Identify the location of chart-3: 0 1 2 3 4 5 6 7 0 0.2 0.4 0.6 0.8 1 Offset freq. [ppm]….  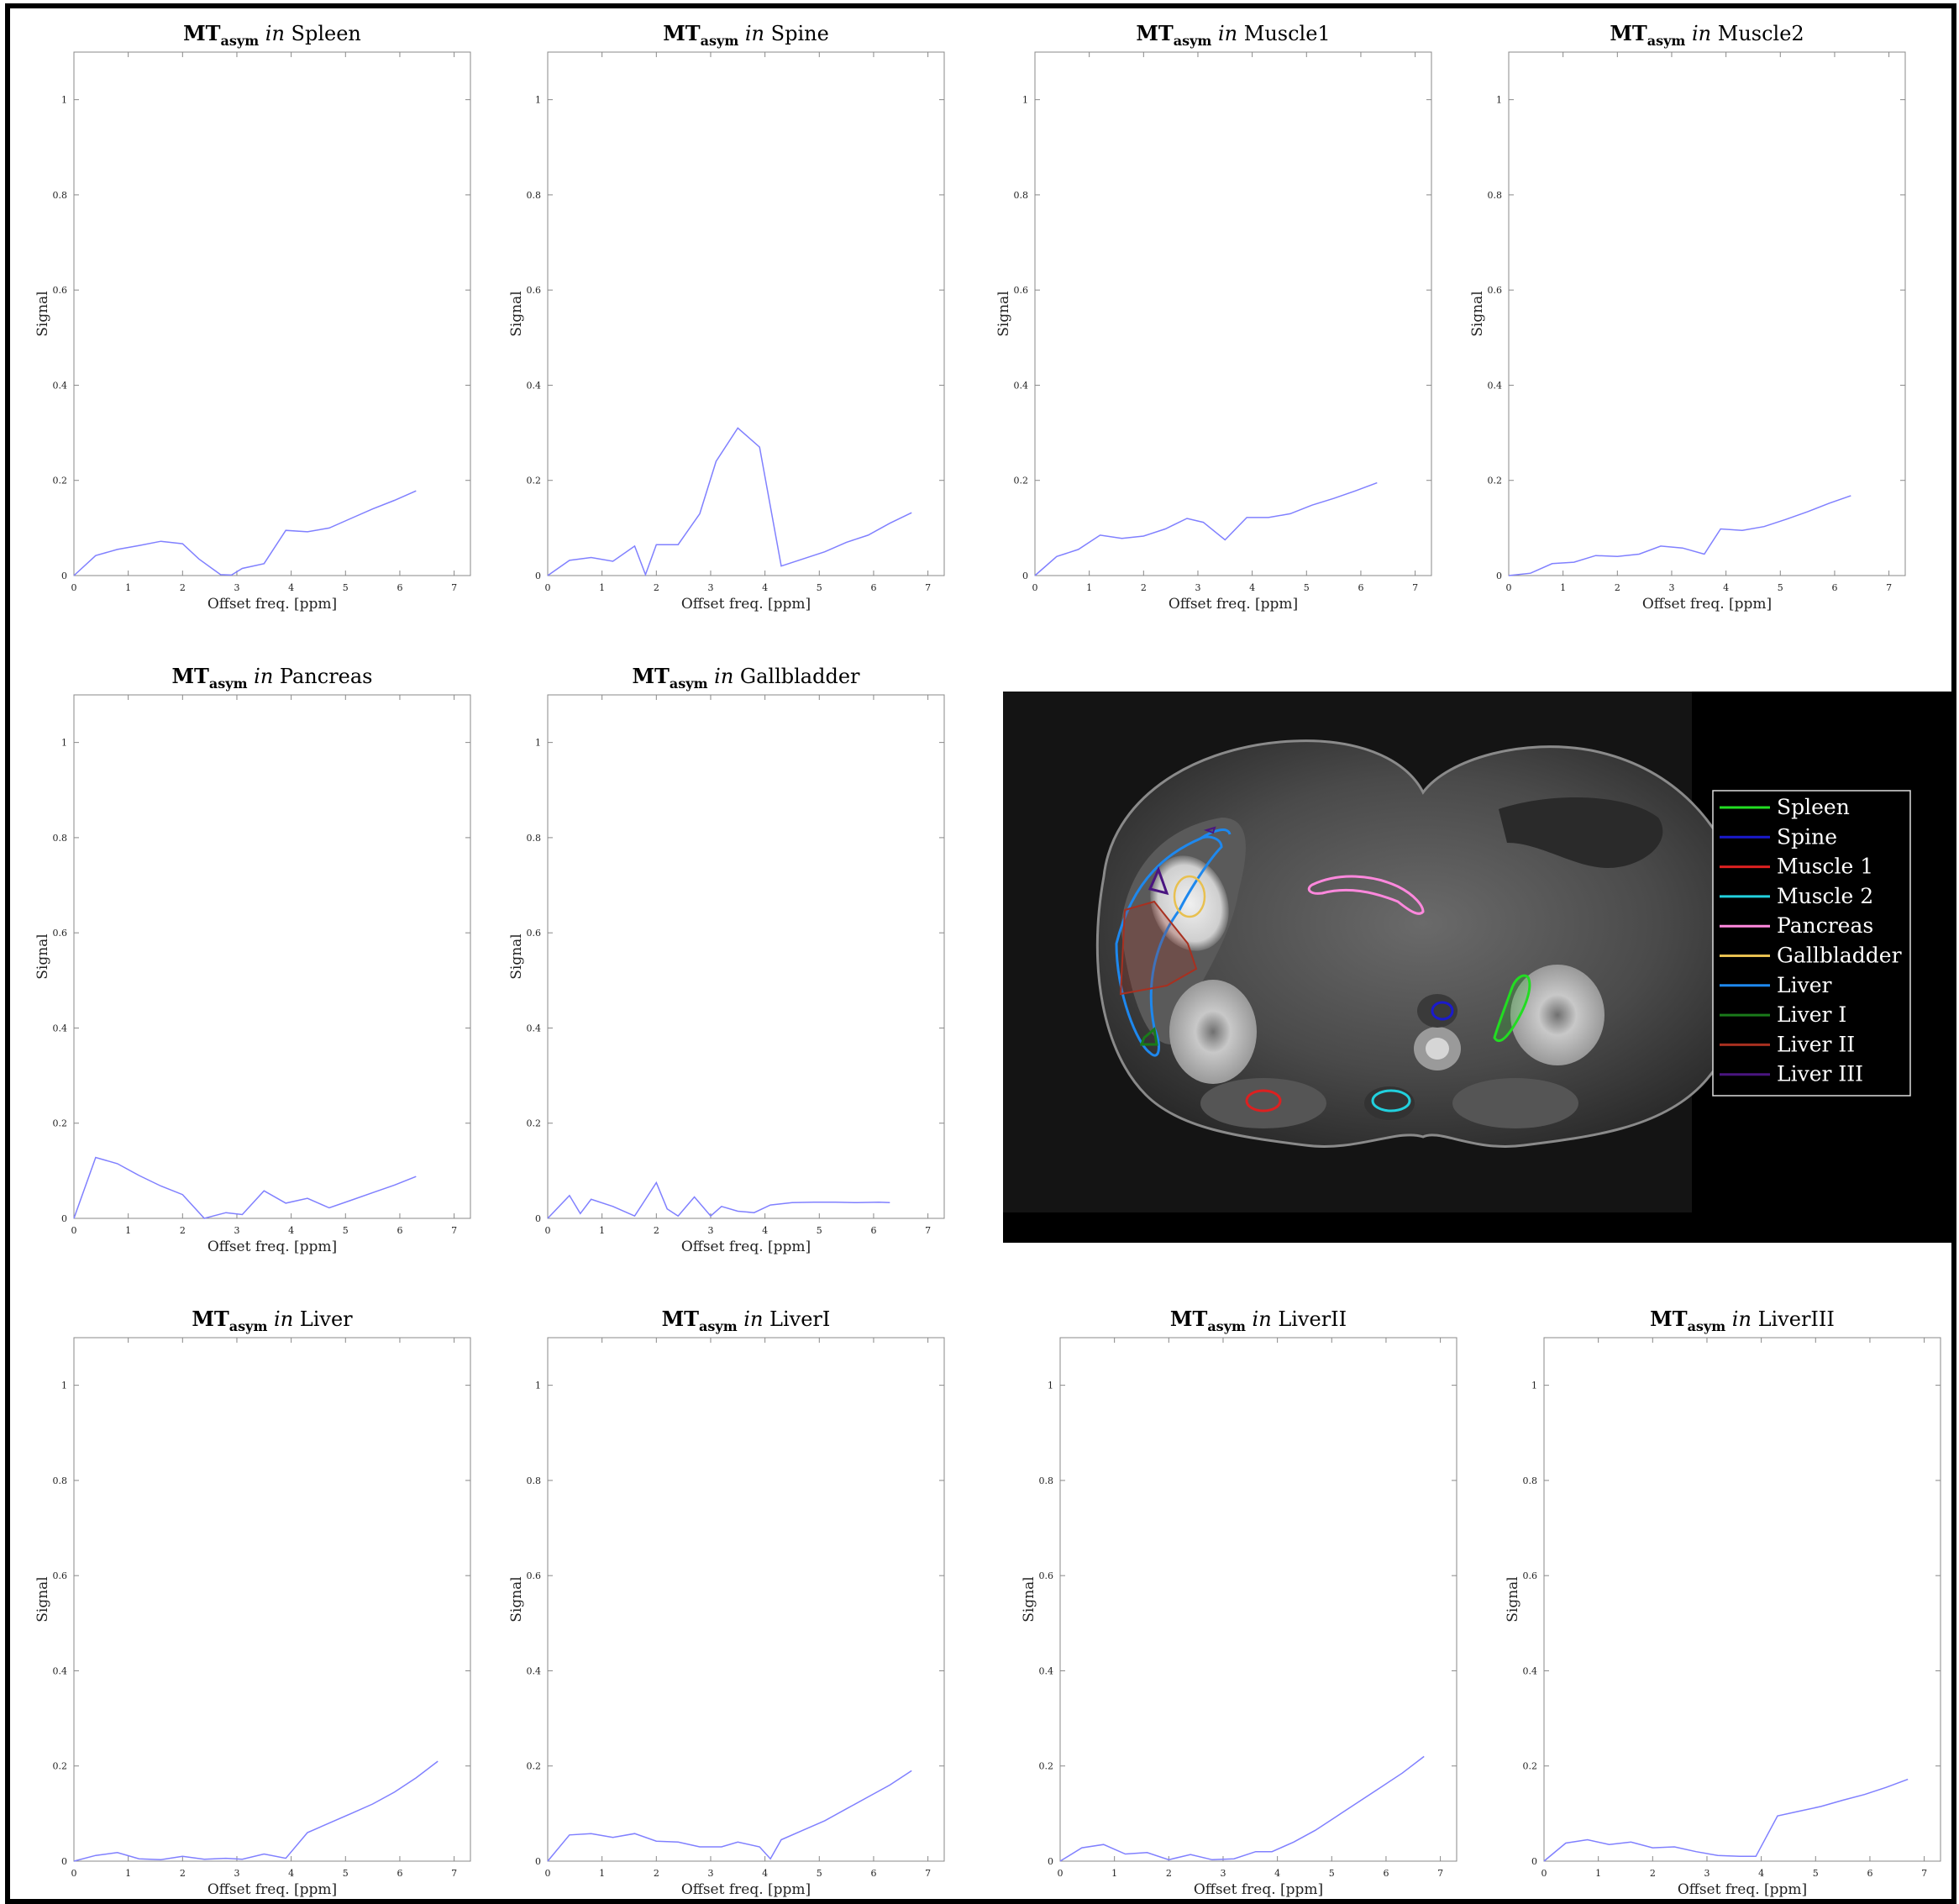
(1213, 317).